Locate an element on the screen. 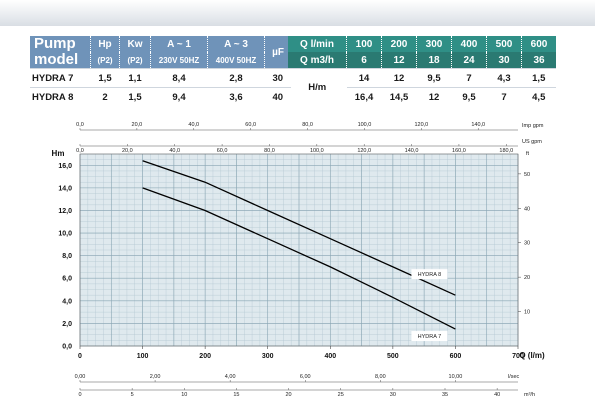 Image resolution: width=595 pixels, height=404 pixels. lmin-cell: 200 is located at coordinates (399, 44).